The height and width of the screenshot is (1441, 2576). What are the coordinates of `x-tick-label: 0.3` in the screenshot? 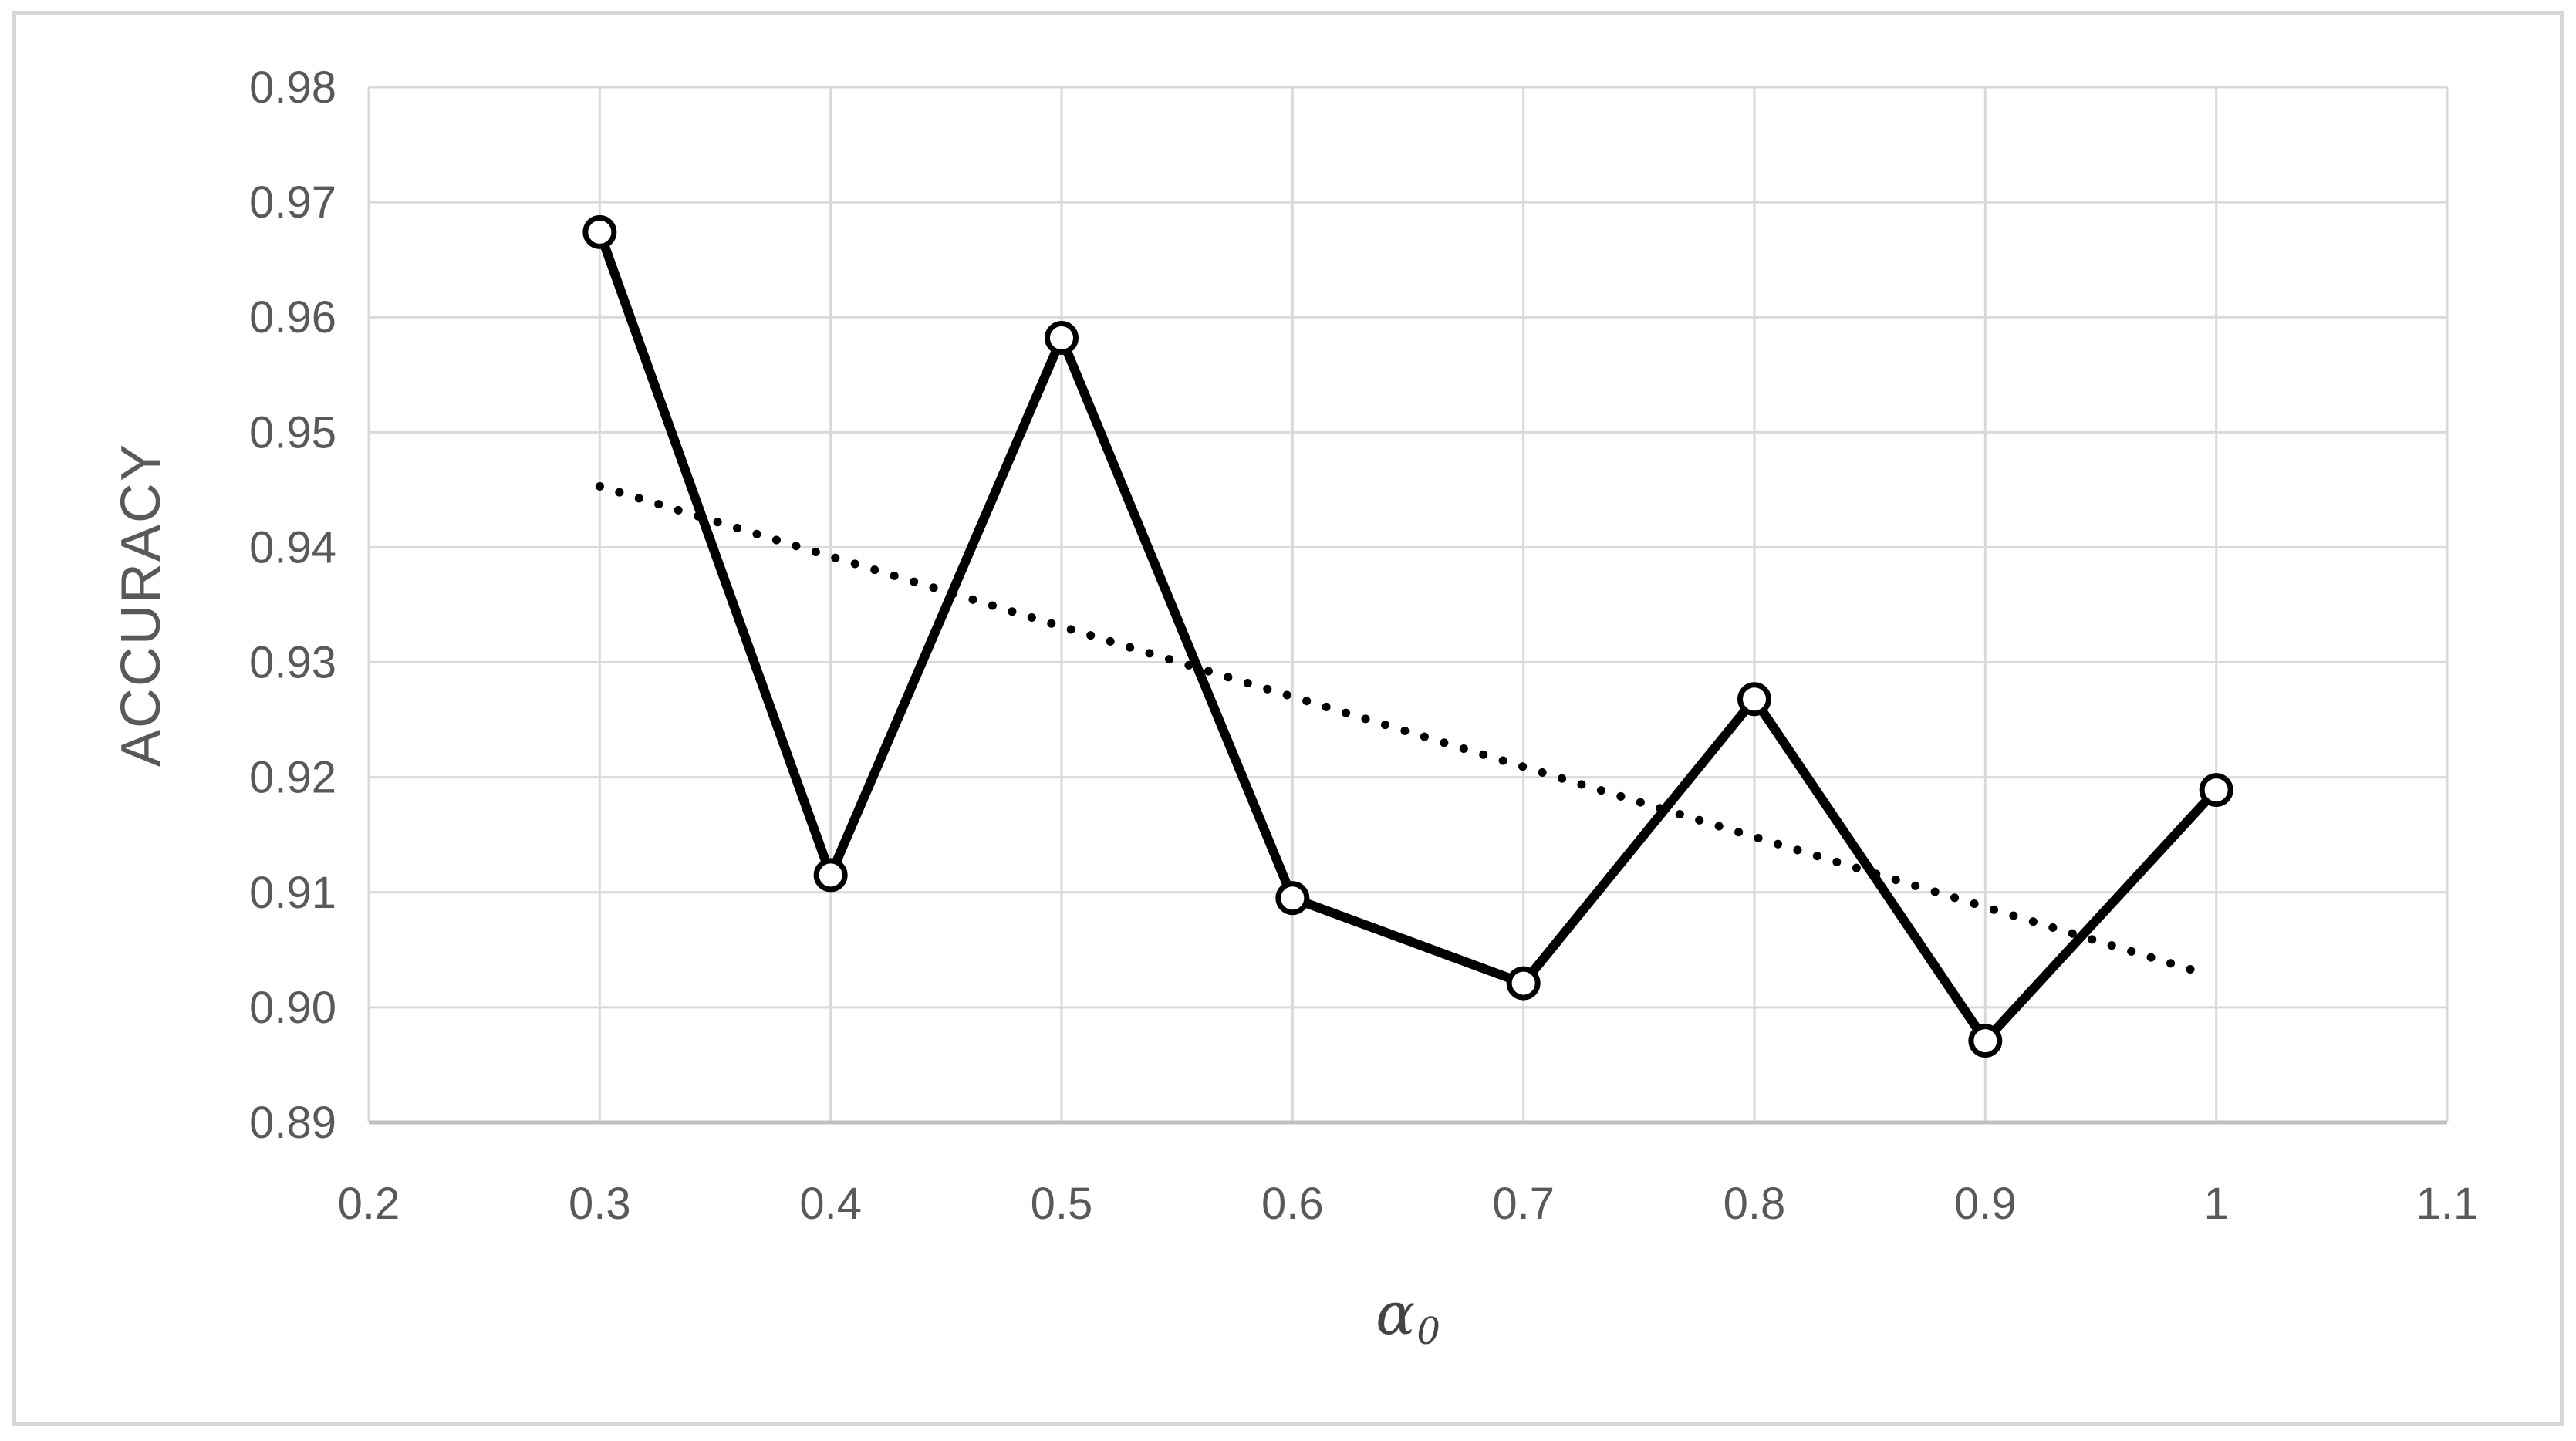 It's located at (600, 1204).